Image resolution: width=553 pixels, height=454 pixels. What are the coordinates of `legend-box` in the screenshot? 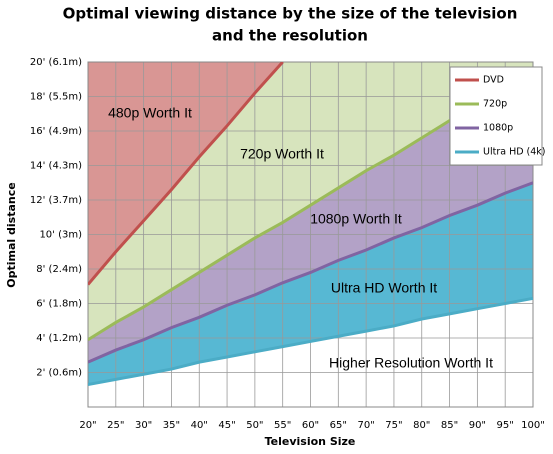 It's located at (496, 116).